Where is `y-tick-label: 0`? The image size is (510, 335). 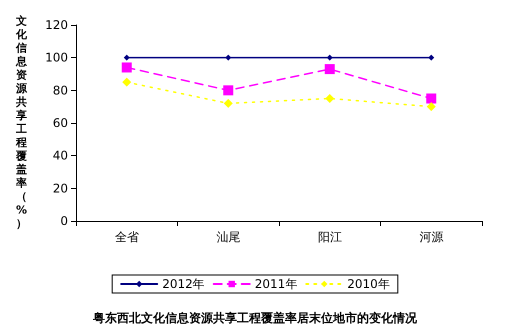 y-tick-label: 0 is located at coordinates (64, 221).